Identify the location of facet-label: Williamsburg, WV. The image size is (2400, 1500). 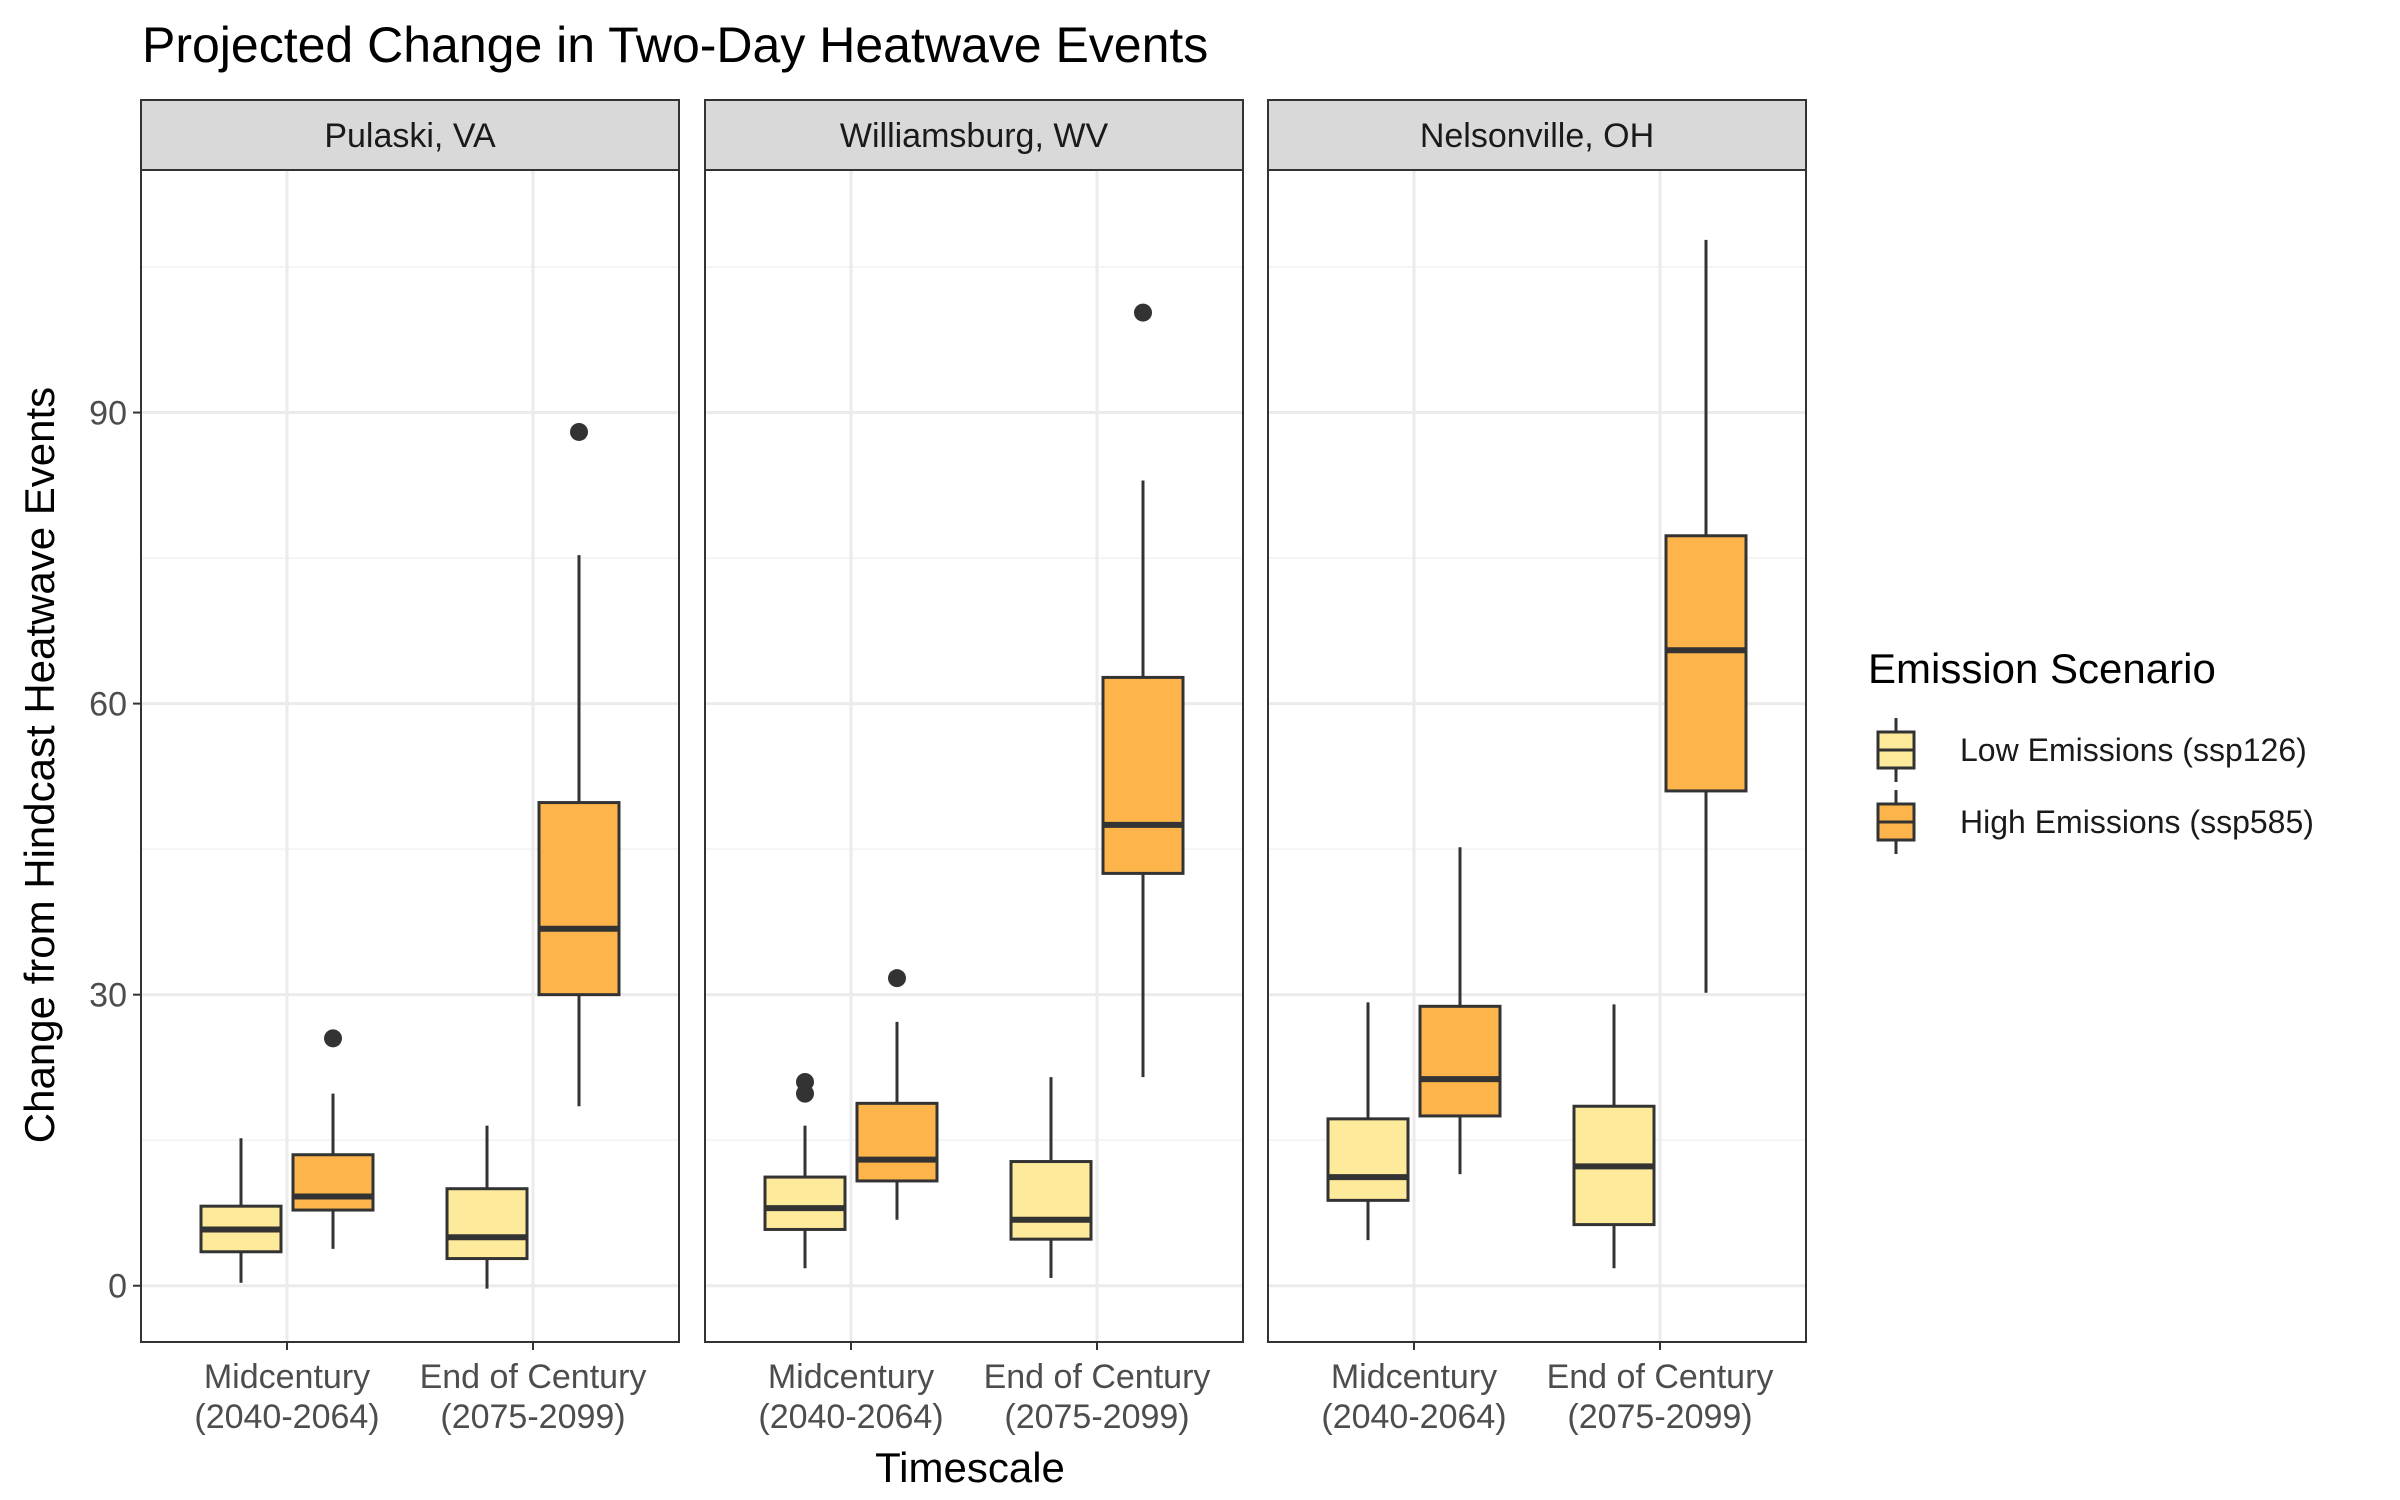
(974, 136).